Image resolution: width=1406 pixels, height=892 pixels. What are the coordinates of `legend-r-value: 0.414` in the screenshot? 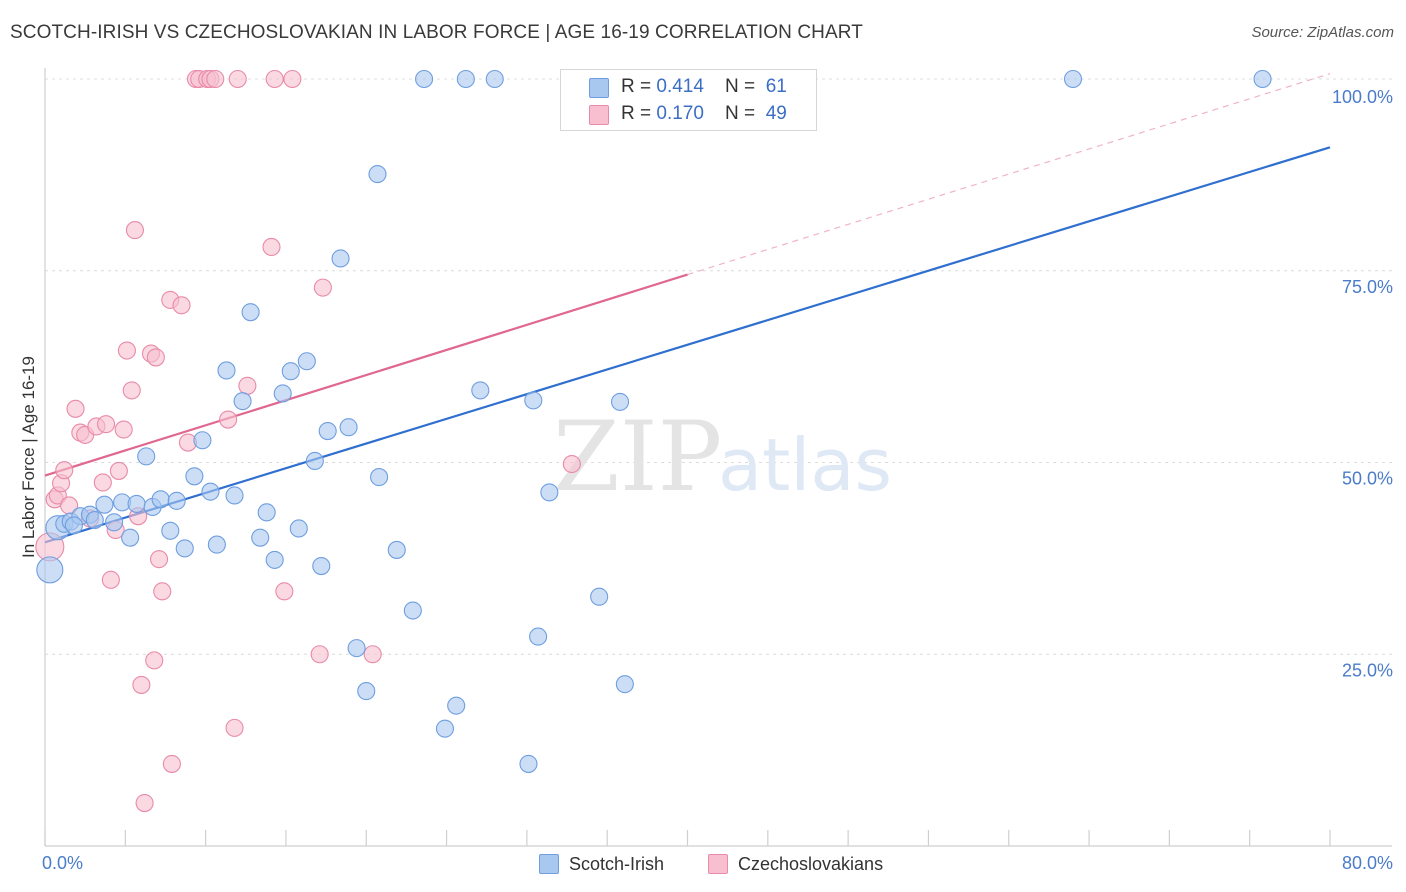 It's located at (680, 86).